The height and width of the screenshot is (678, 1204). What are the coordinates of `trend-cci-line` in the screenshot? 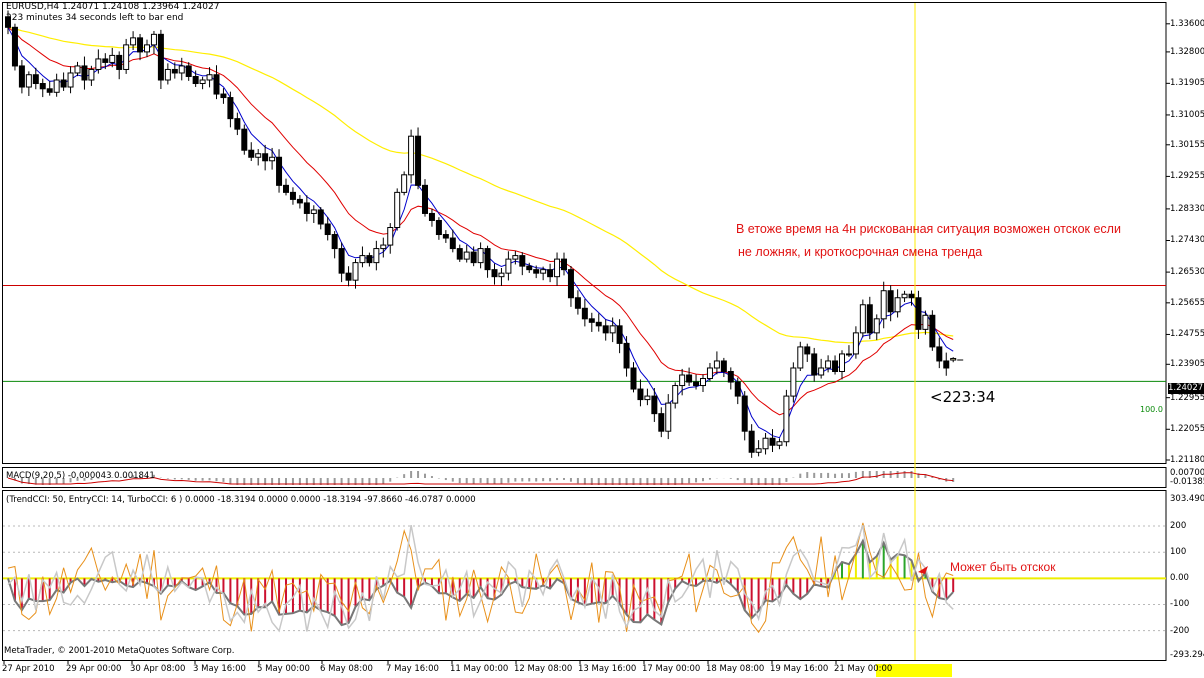 It's located at (480, 582).